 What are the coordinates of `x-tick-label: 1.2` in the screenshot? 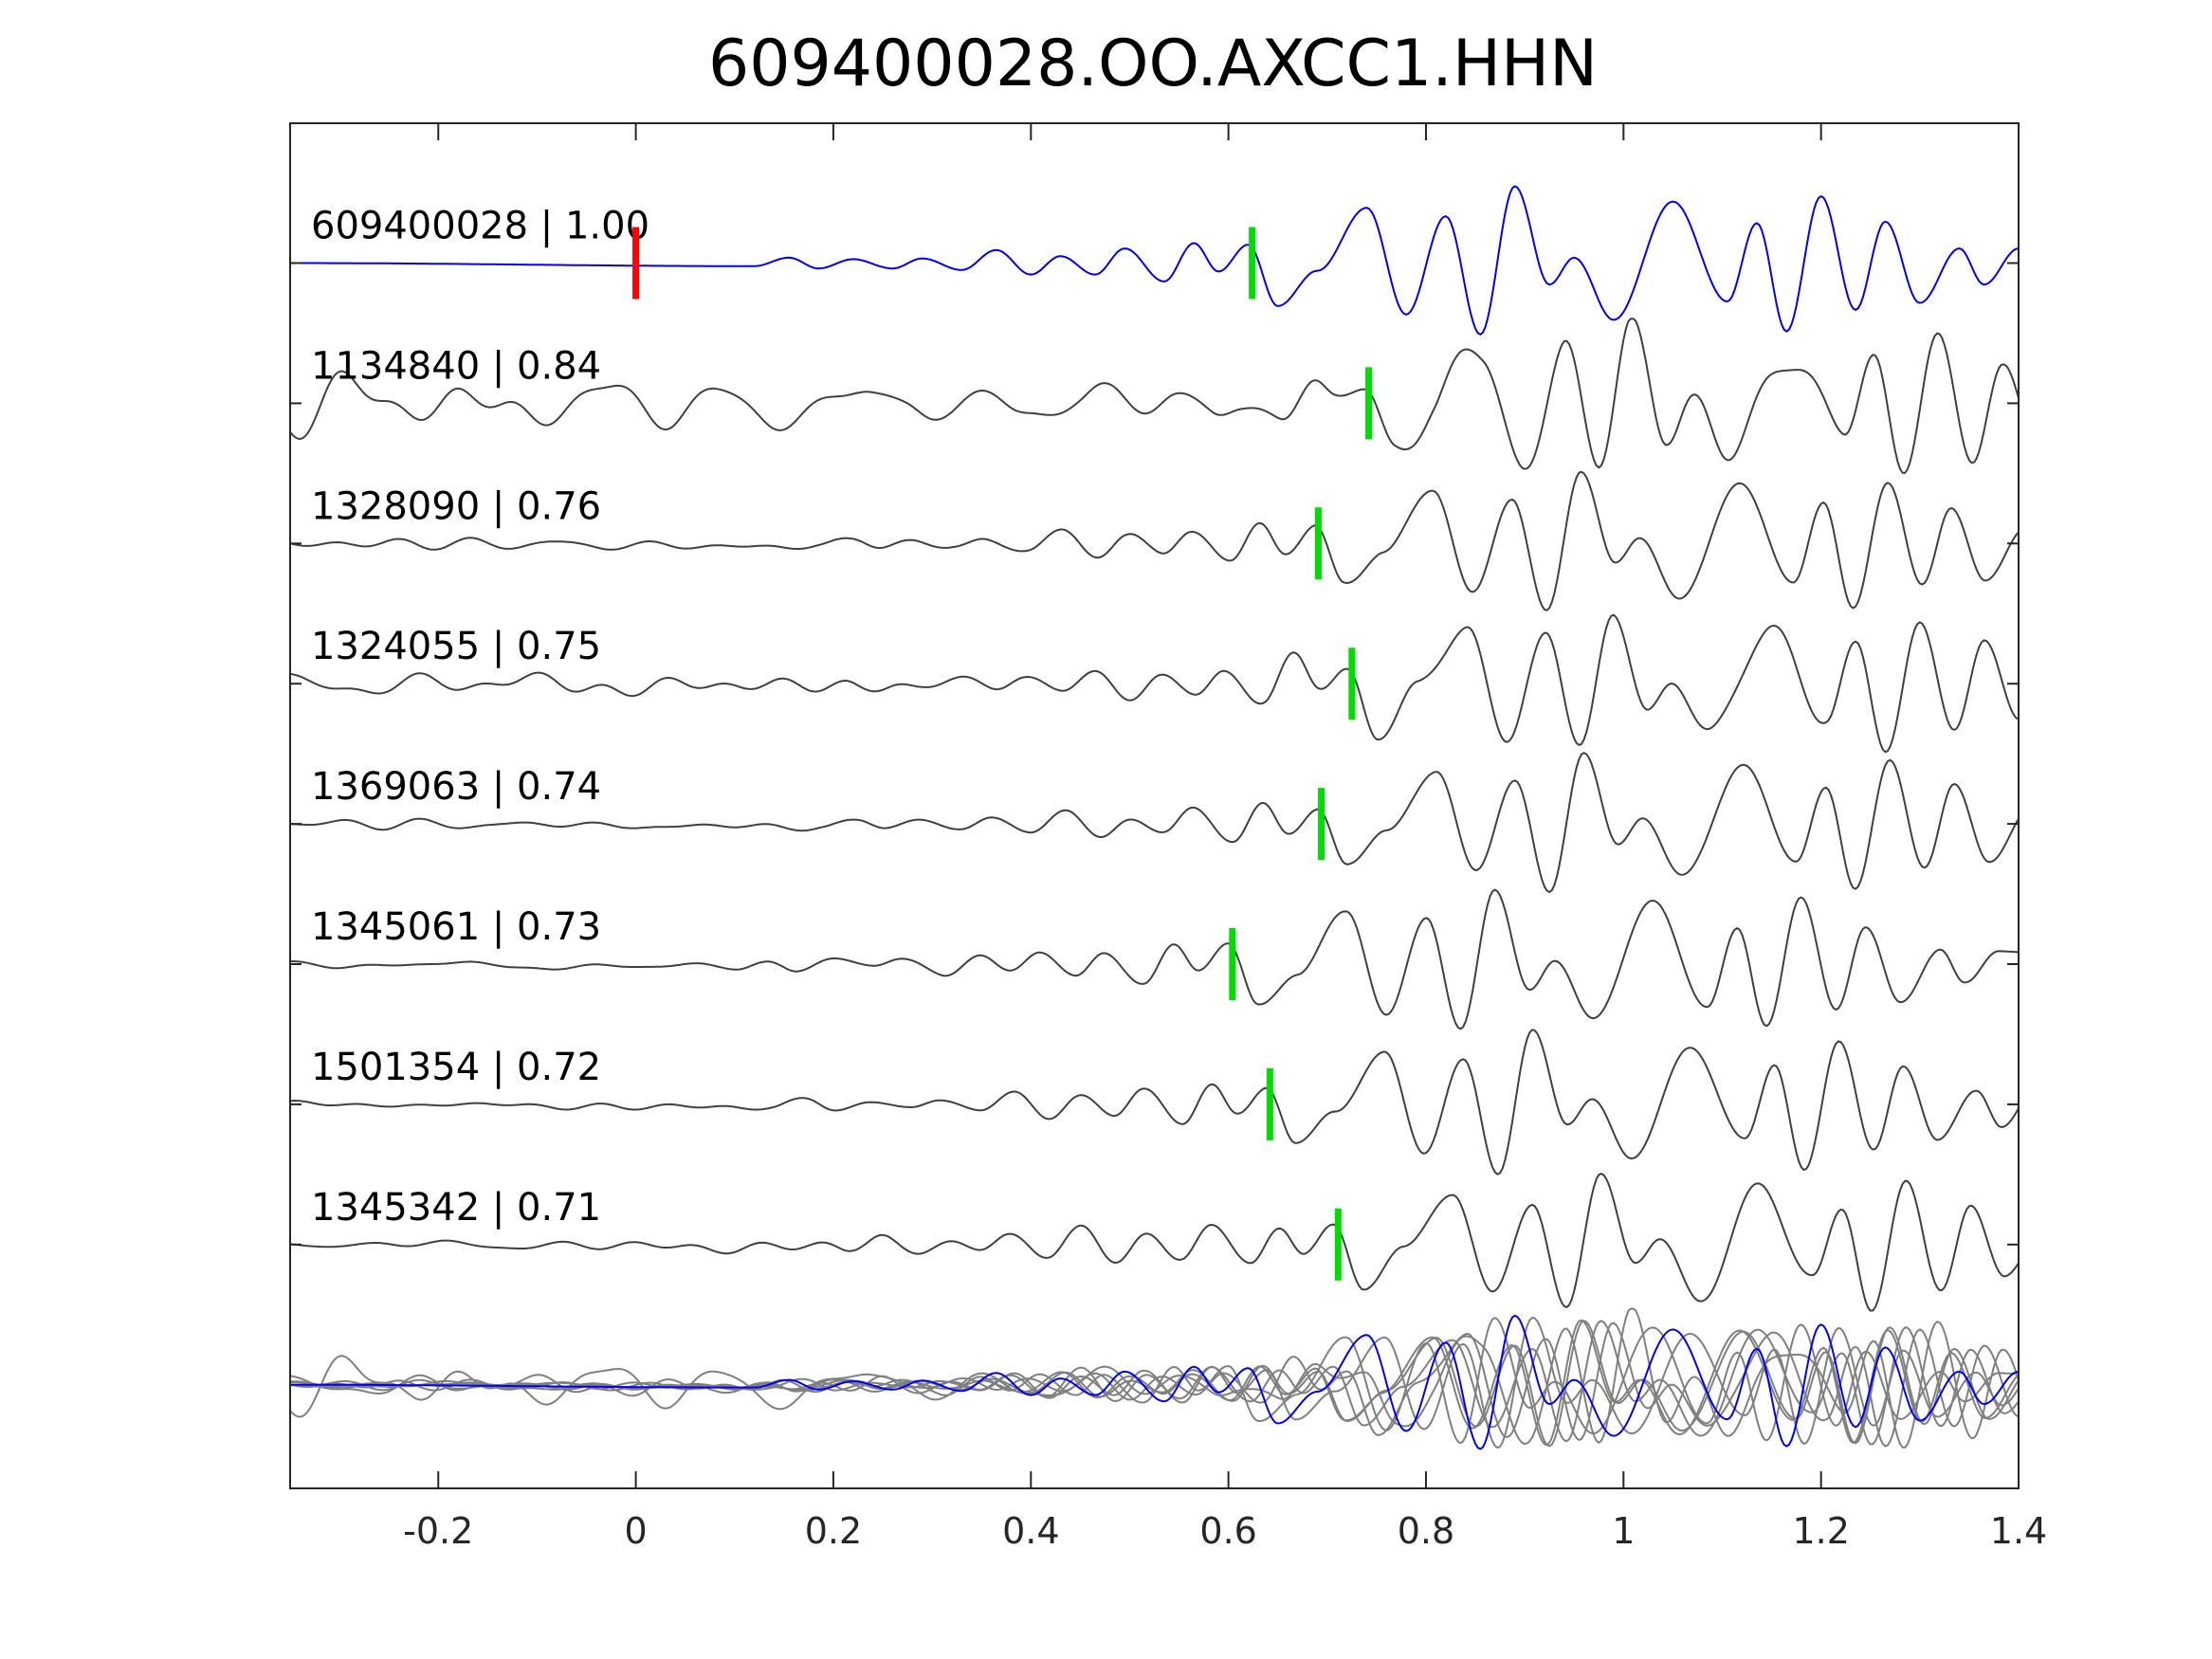 It's located at (1820, 1531).